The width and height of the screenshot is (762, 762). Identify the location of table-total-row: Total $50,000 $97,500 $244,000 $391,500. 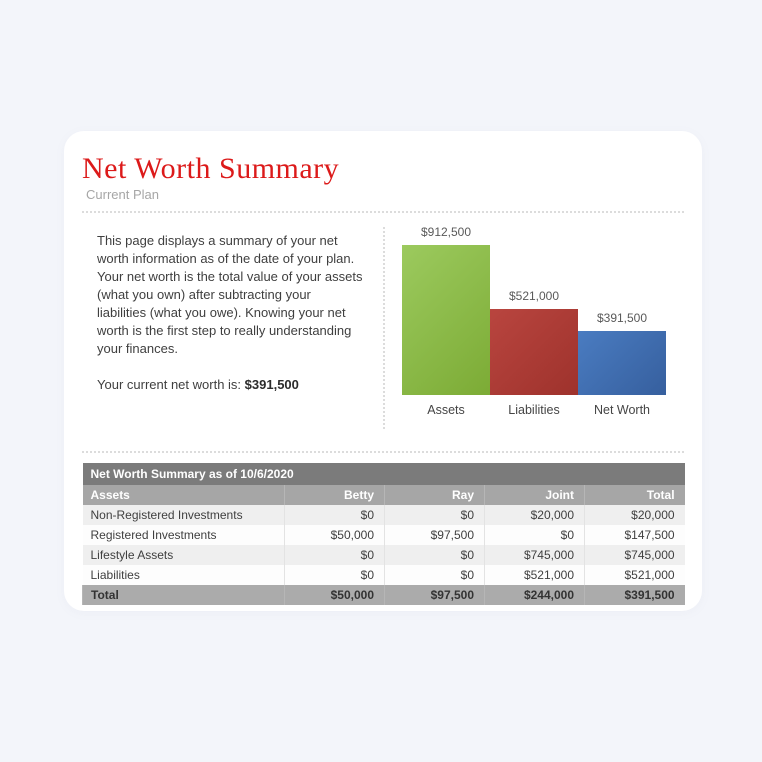
(383, 595).